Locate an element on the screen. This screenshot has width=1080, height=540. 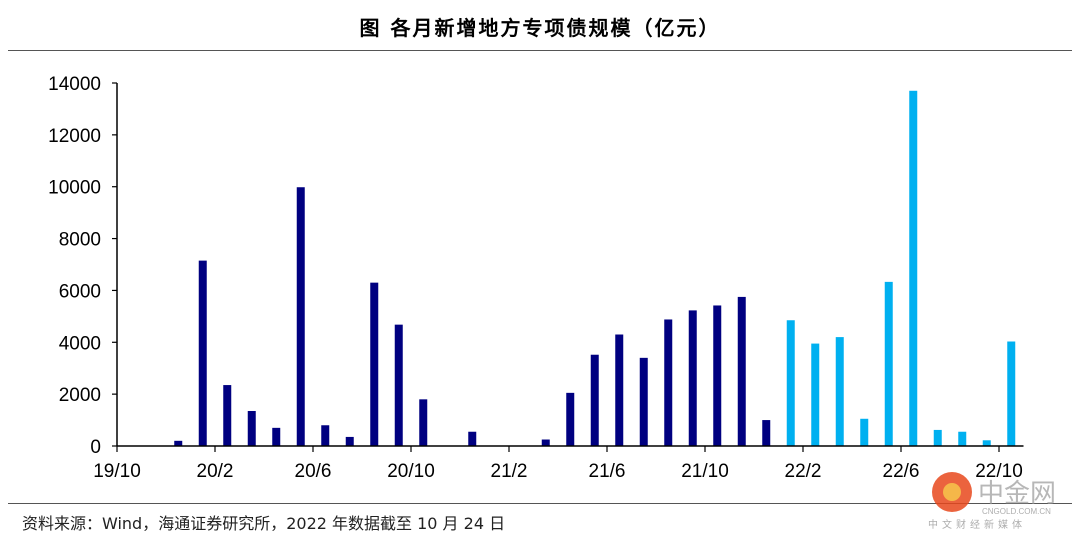
bar-20/7 is located at coordinates (349, 441).